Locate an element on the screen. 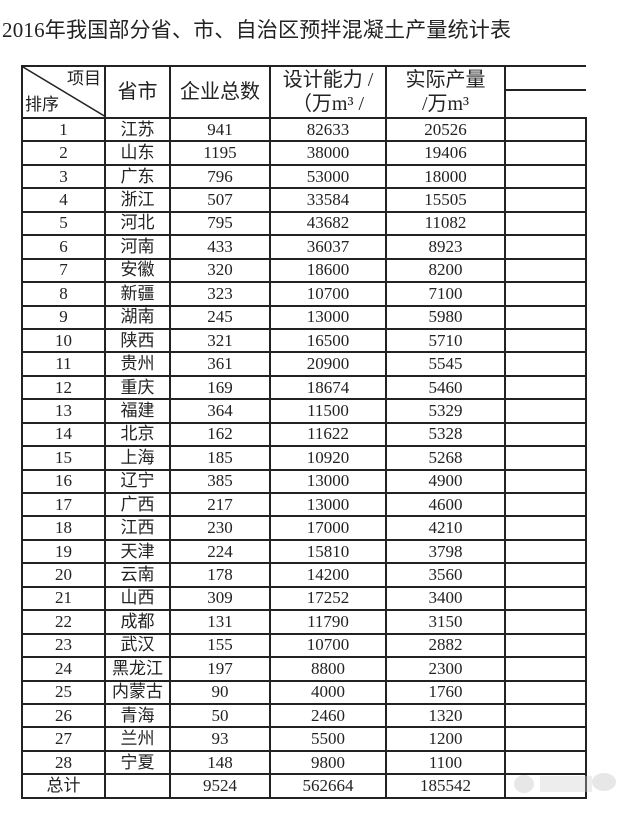  cell-enterprises: 50 is located at coordinates (220, 715).